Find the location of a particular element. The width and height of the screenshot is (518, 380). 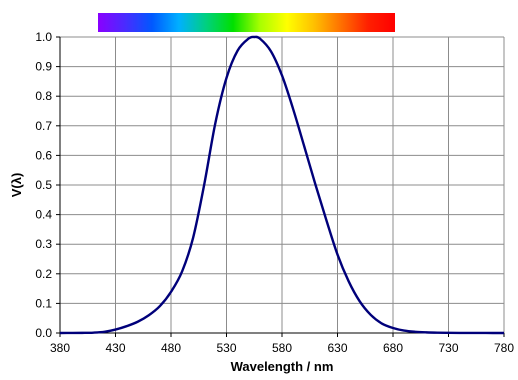

y-tick-labels: 0.0 0.1 0.2 0.3 0.4 0.5 0.6 0.7 0.8 0.9 1.0 is located at coordinates (43, 185).